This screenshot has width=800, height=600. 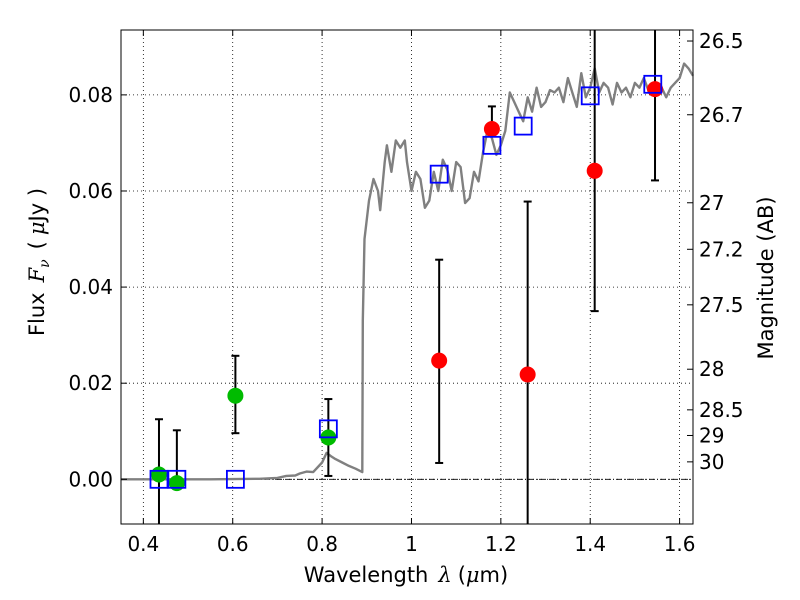 I want to click on x-tick-label: 1.4, so click(x=590, y=544).